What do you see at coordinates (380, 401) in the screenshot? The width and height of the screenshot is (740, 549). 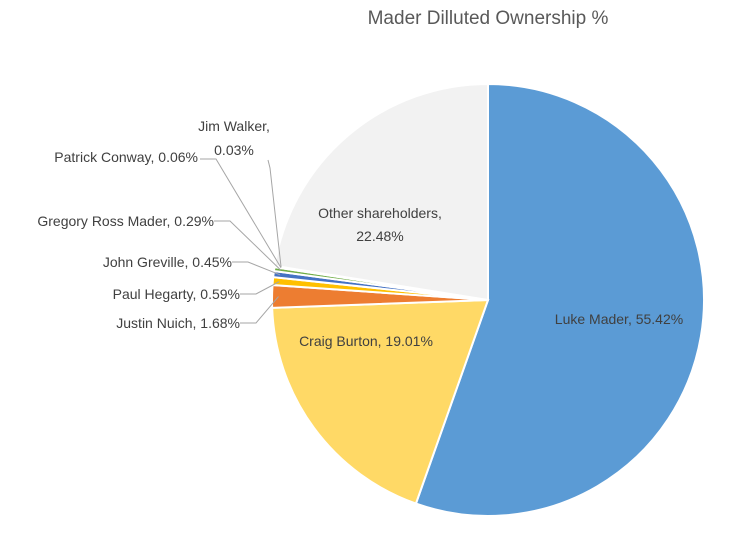 I see `pie-slice-craig-burton` at bounding box center [380, 401].